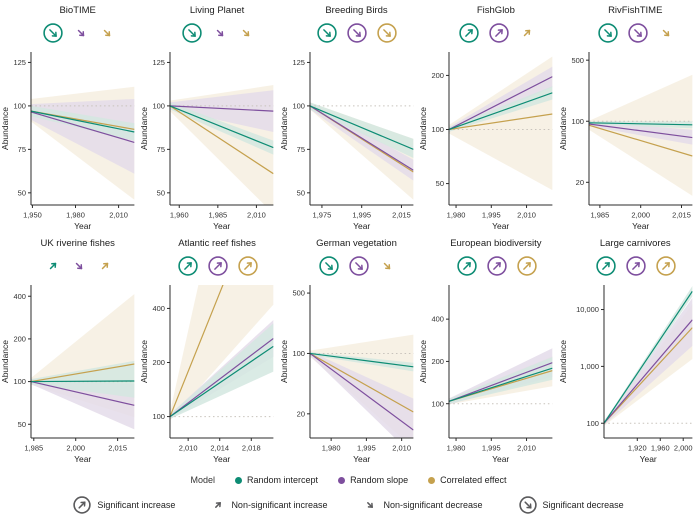  What do you see at coordinates (379, 480) in the screenshot?
I see `model-legend-item-label: Random slope` at bounding box center [379, 480].